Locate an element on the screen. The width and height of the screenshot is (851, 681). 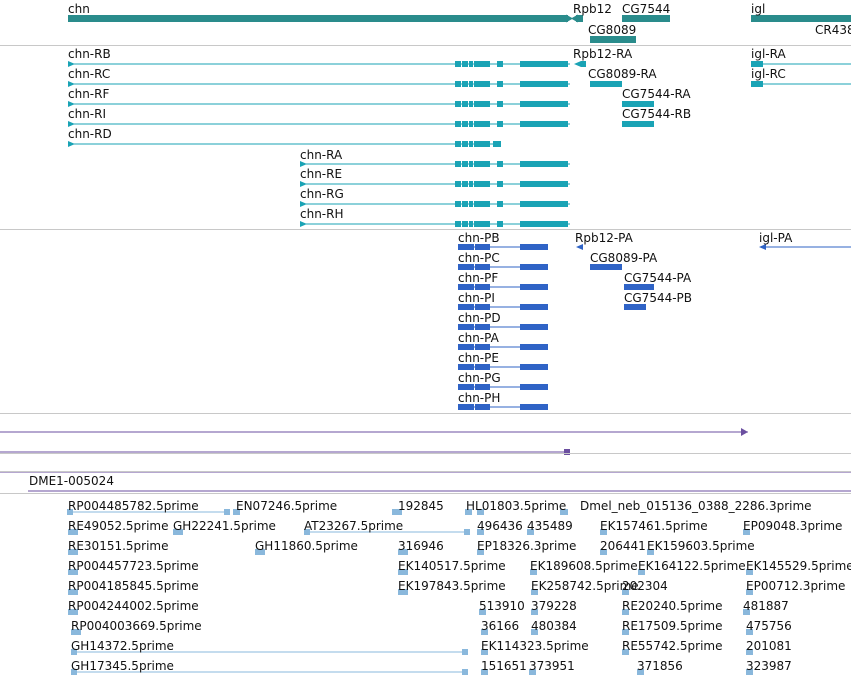
transcript-label: igl-RA is located at coordinates (768, 54).